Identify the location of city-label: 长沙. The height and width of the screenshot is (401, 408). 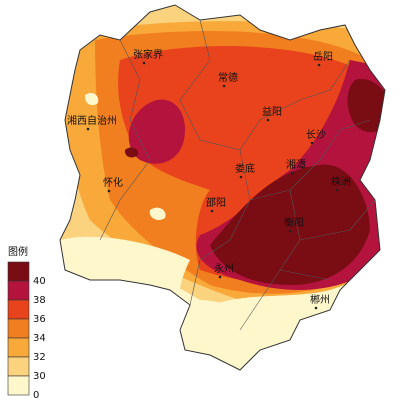
(316, 135).